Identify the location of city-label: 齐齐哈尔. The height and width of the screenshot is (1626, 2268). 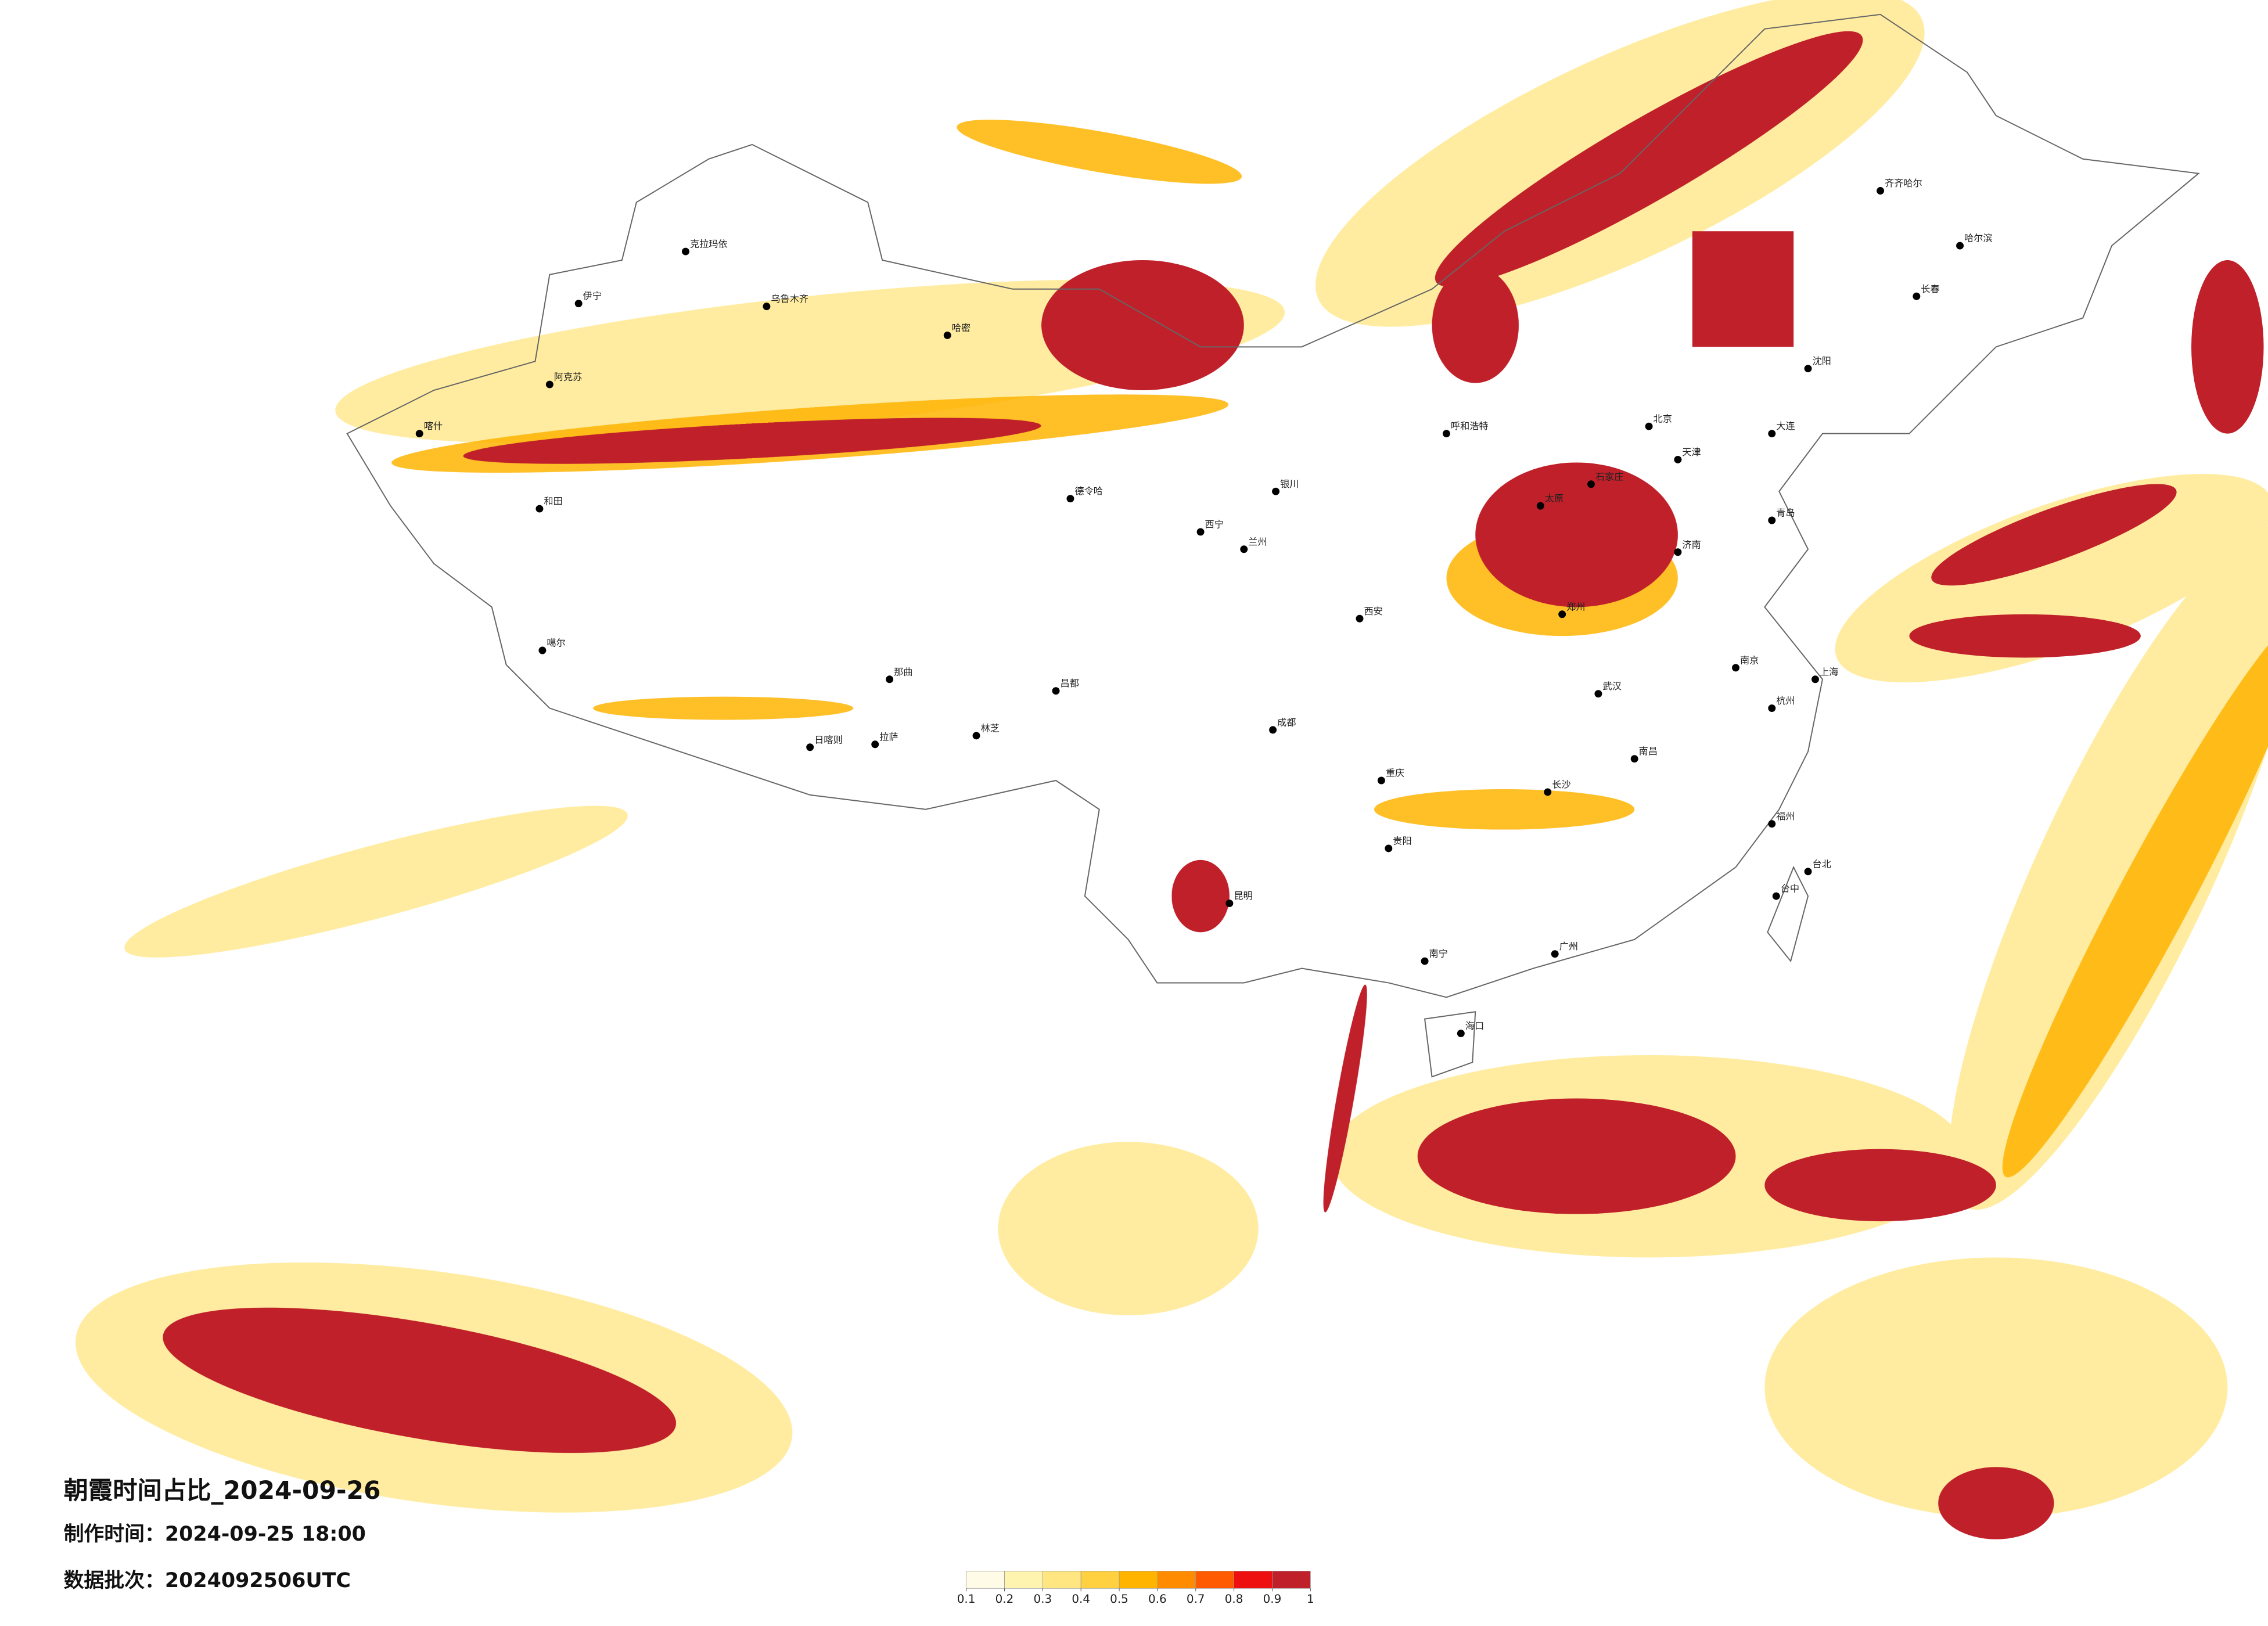
(1903, 183).